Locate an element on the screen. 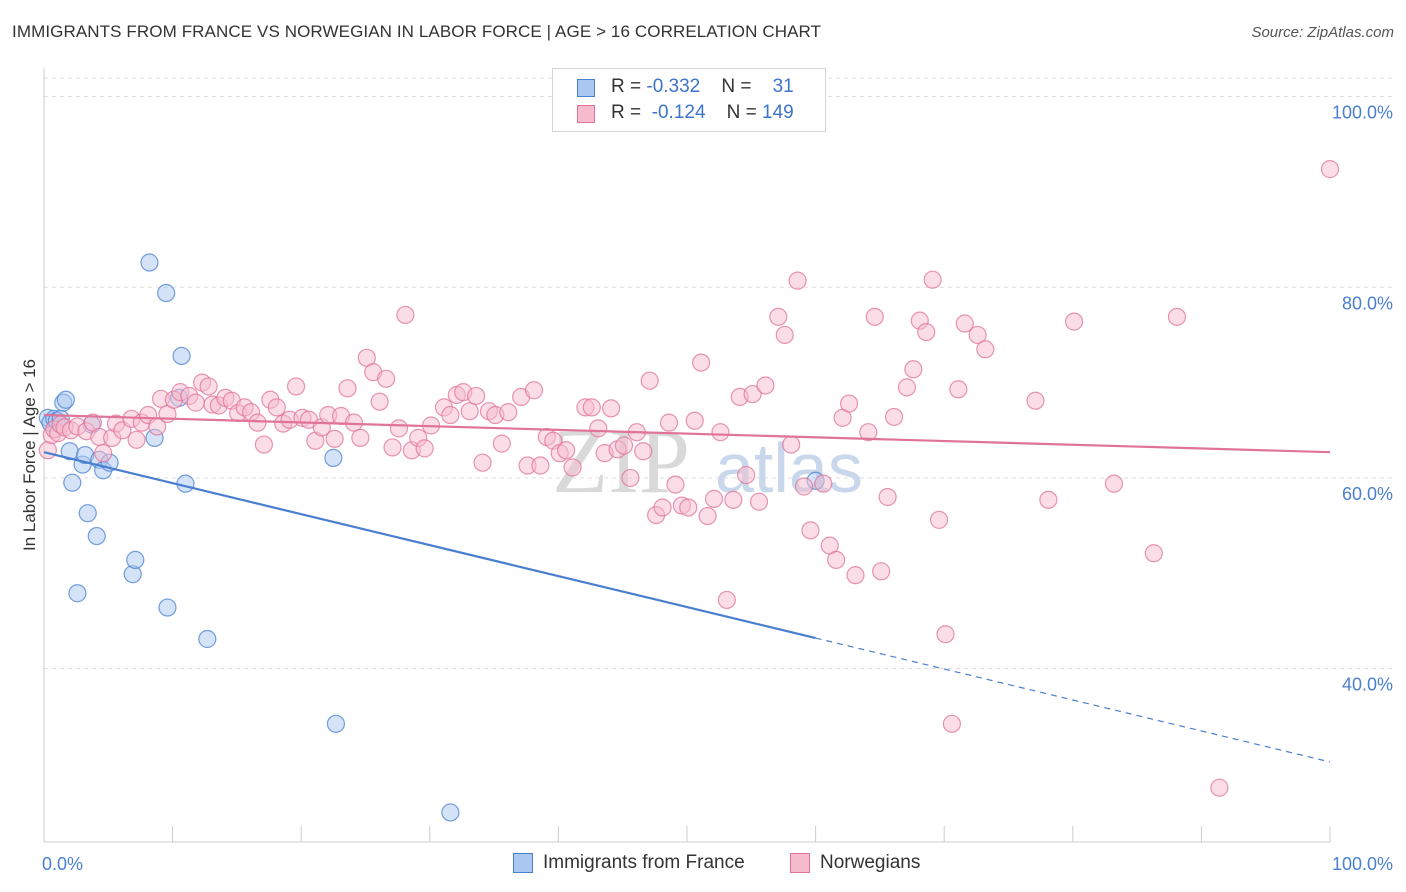  legend-n-france: 31 is located at coordinates (783, 86).